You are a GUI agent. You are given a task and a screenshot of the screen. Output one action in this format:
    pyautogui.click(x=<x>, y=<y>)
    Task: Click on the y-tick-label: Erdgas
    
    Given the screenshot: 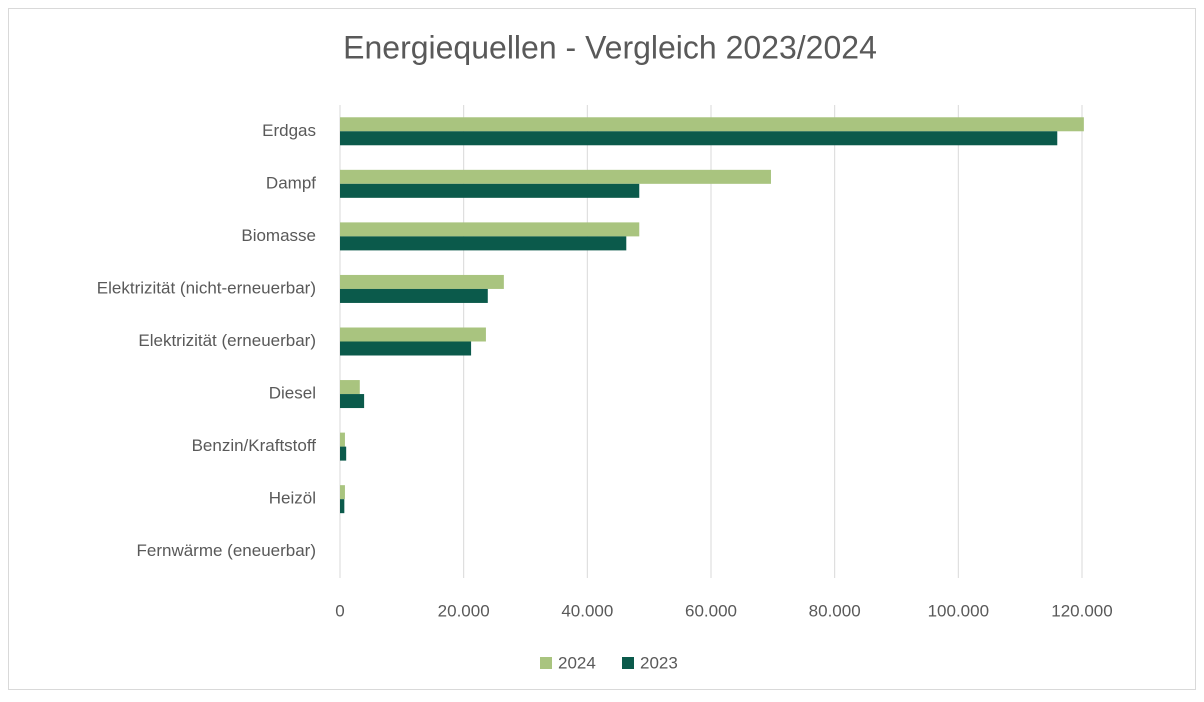 What is the action you would take?
    pyautogui.click(x=289, y=130)
    